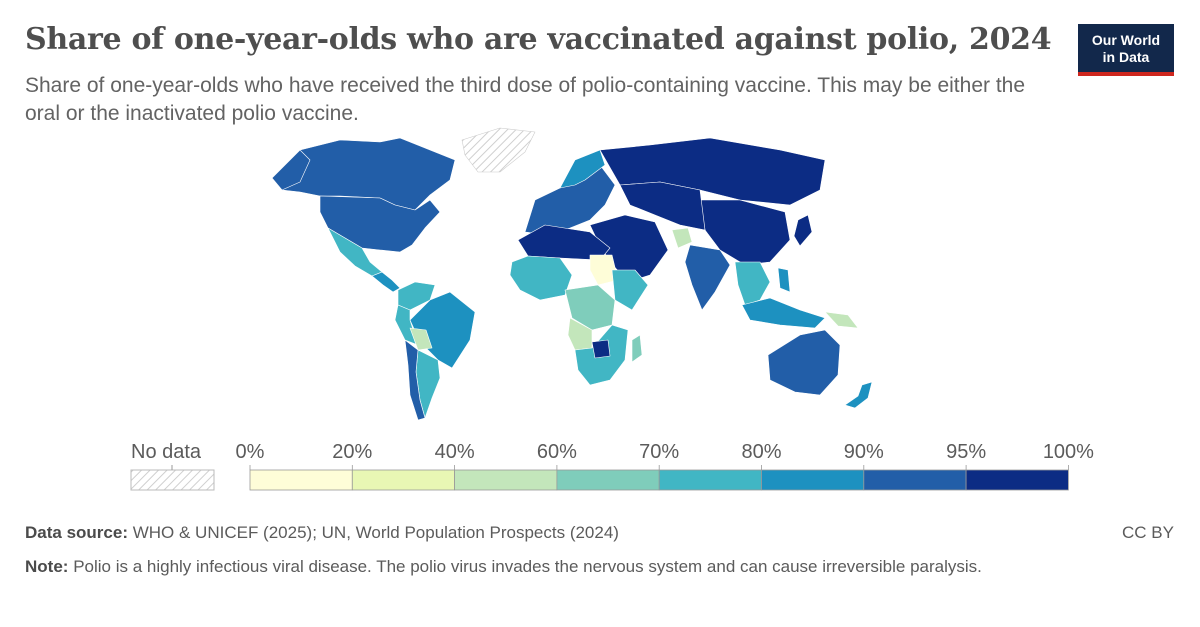 This screenshot has width=1200, height=627. I want to click on legend-tick-label-7: 95%, so click(966, 452).